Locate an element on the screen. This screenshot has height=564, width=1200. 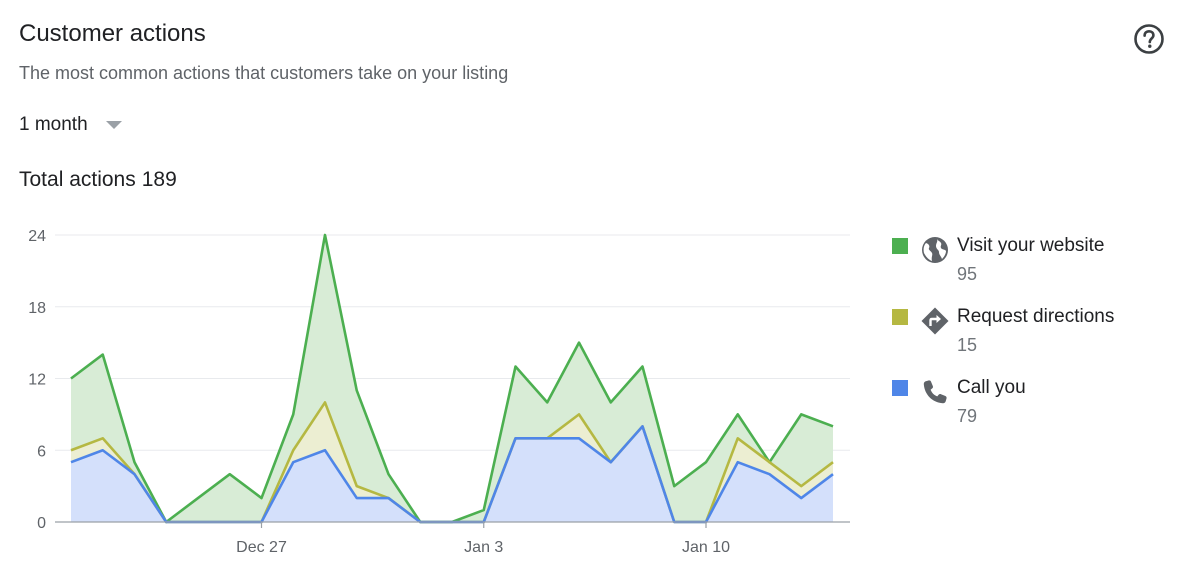
legend-value: 79 is located at coordinates (967, 416).